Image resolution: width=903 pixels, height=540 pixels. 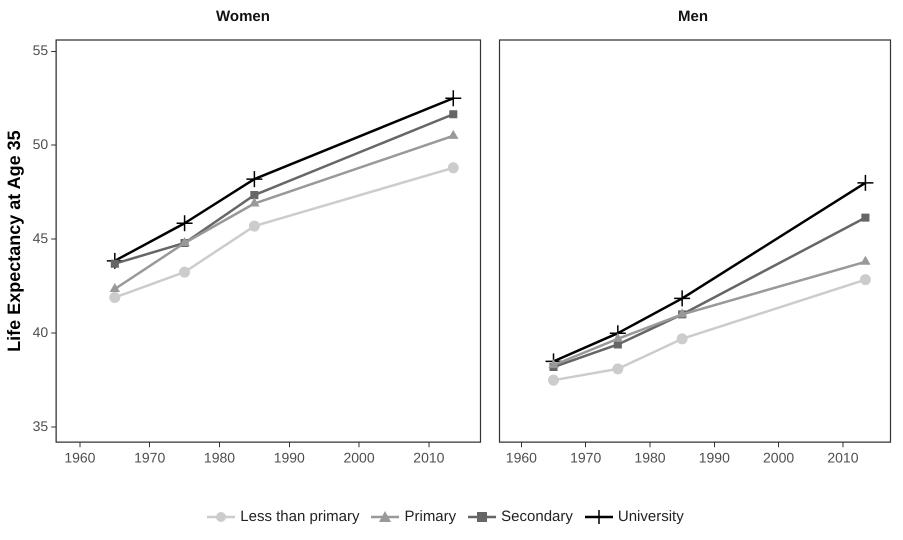 What do you see at coordinates (651, 516) in the screenshot?
I see `legend-label: University` at bounding box center [651, 516].